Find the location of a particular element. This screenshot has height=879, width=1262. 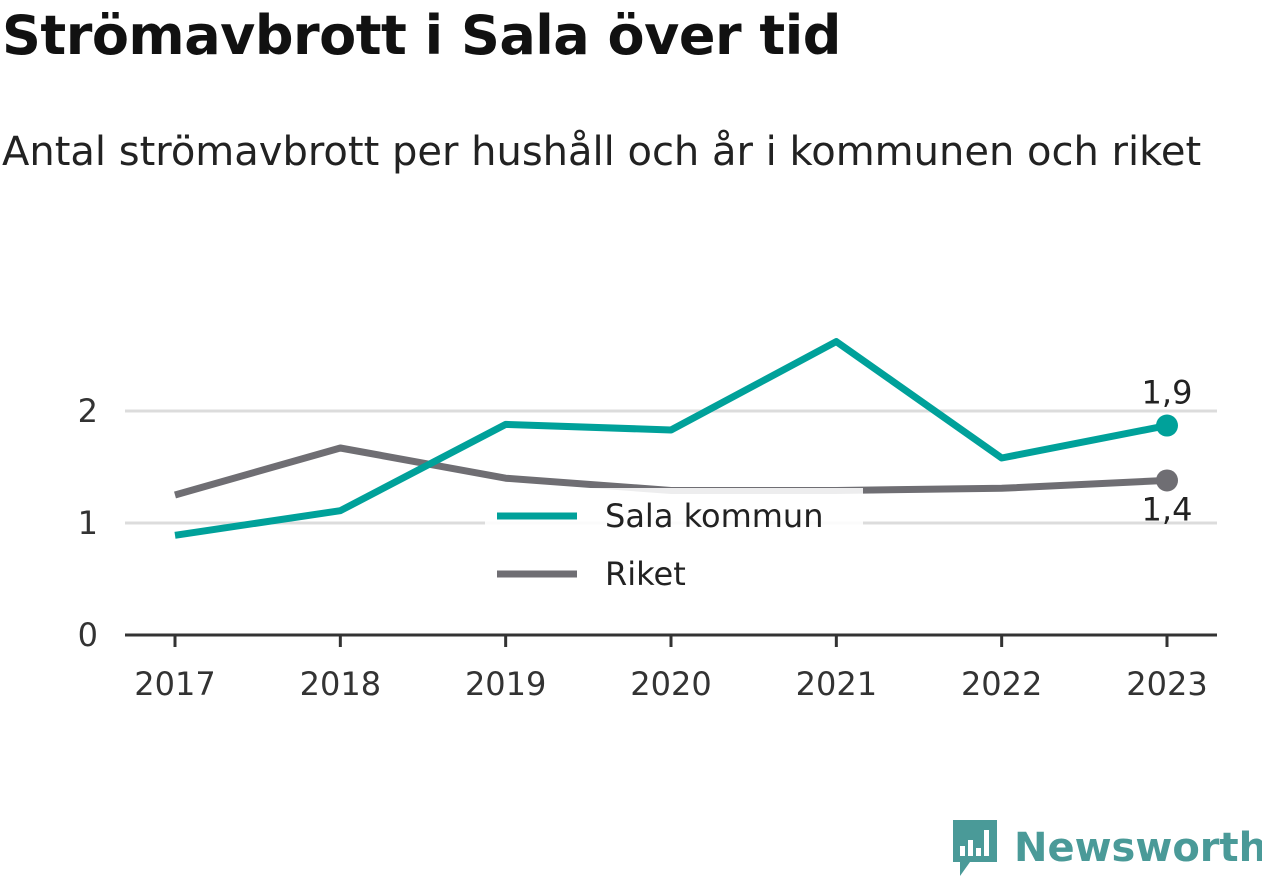

x-tick-label: 2017 is located at coordinates (174, 684).